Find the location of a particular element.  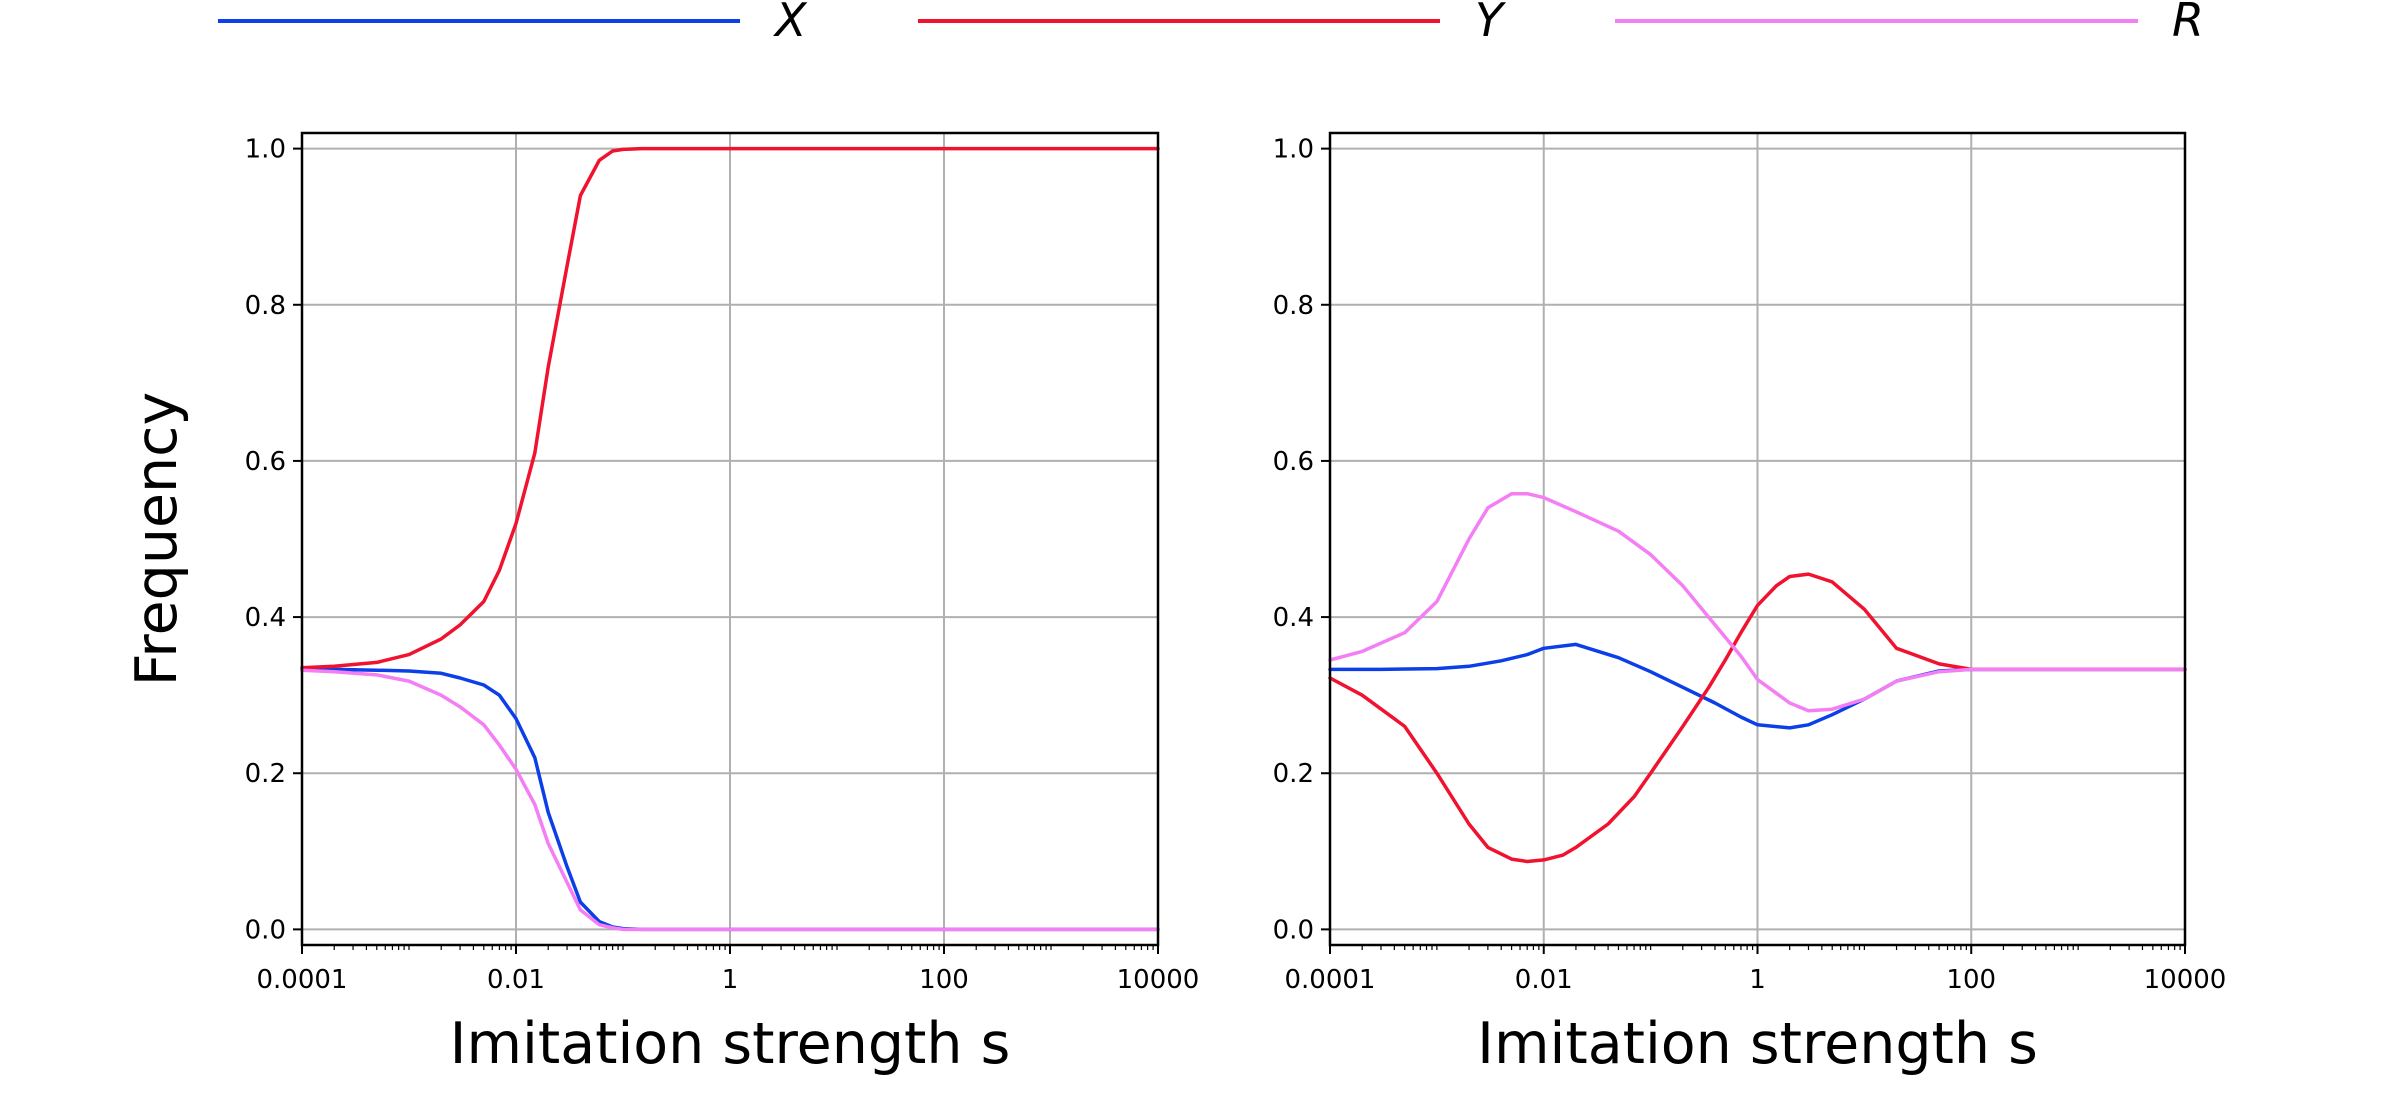

legend-label-X: X is located at coordinates (790, 23).